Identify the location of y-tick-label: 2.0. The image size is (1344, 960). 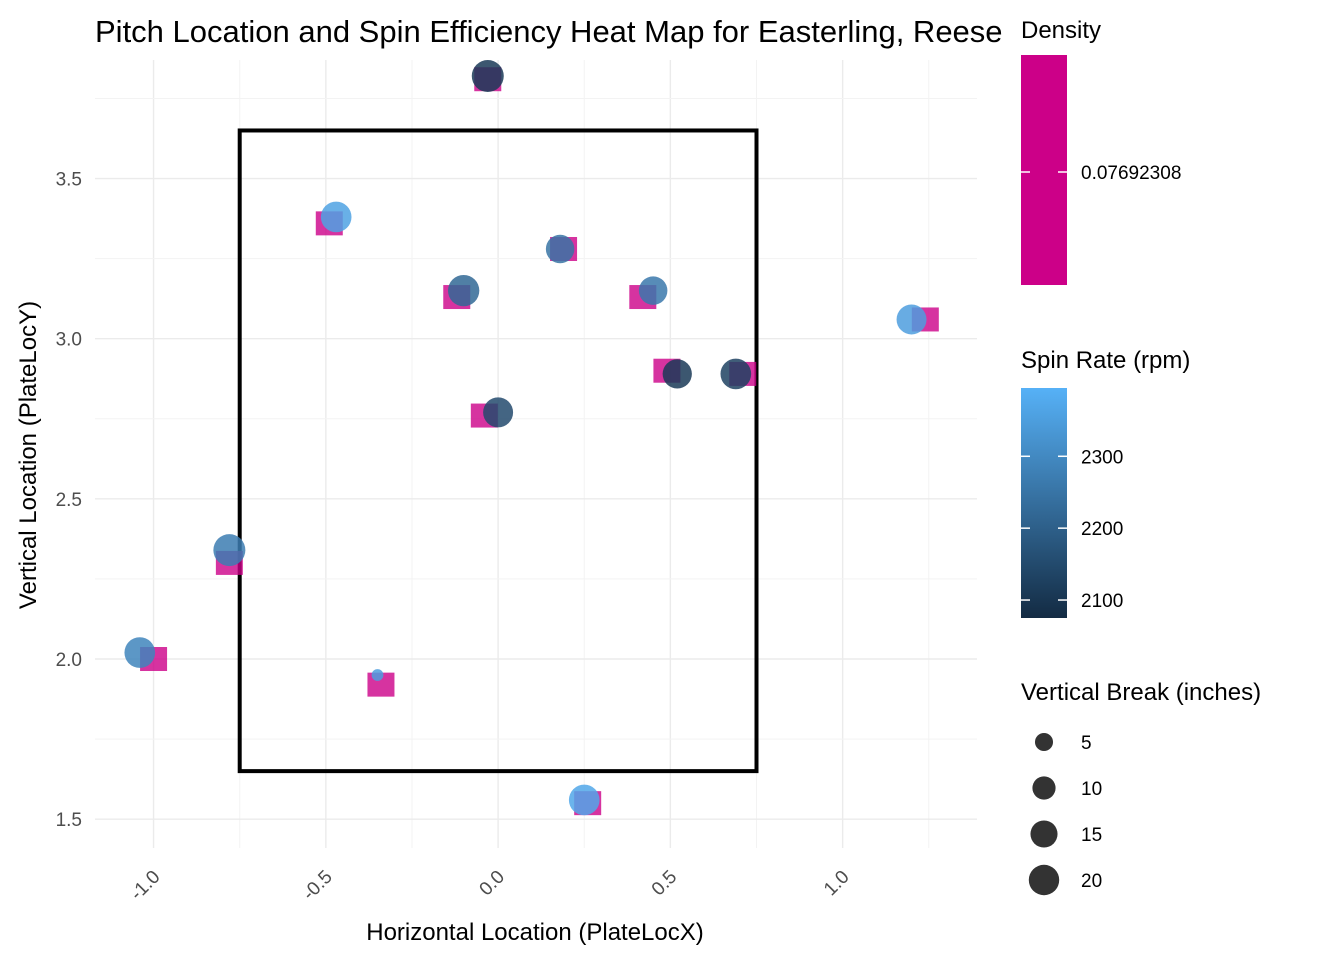
(69, 660).